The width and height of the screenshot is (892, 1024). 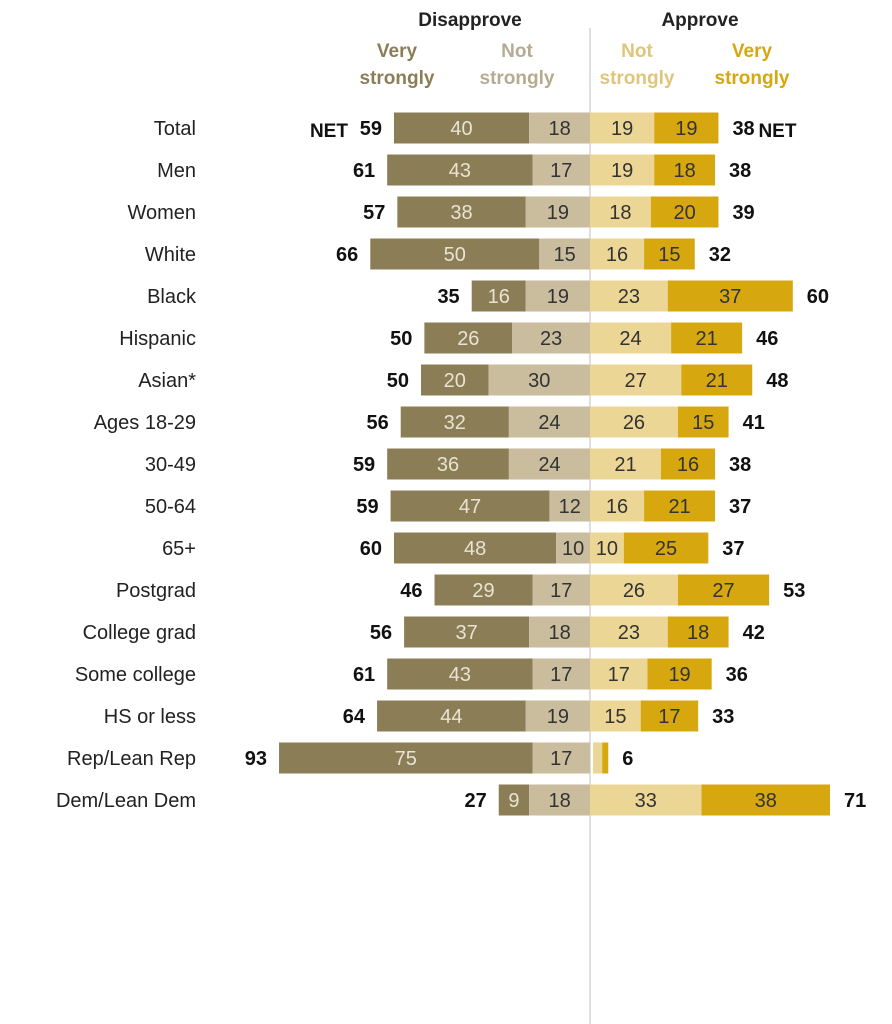 I want to click on net-disapprove-value: 50, so click(x=401, y=339).